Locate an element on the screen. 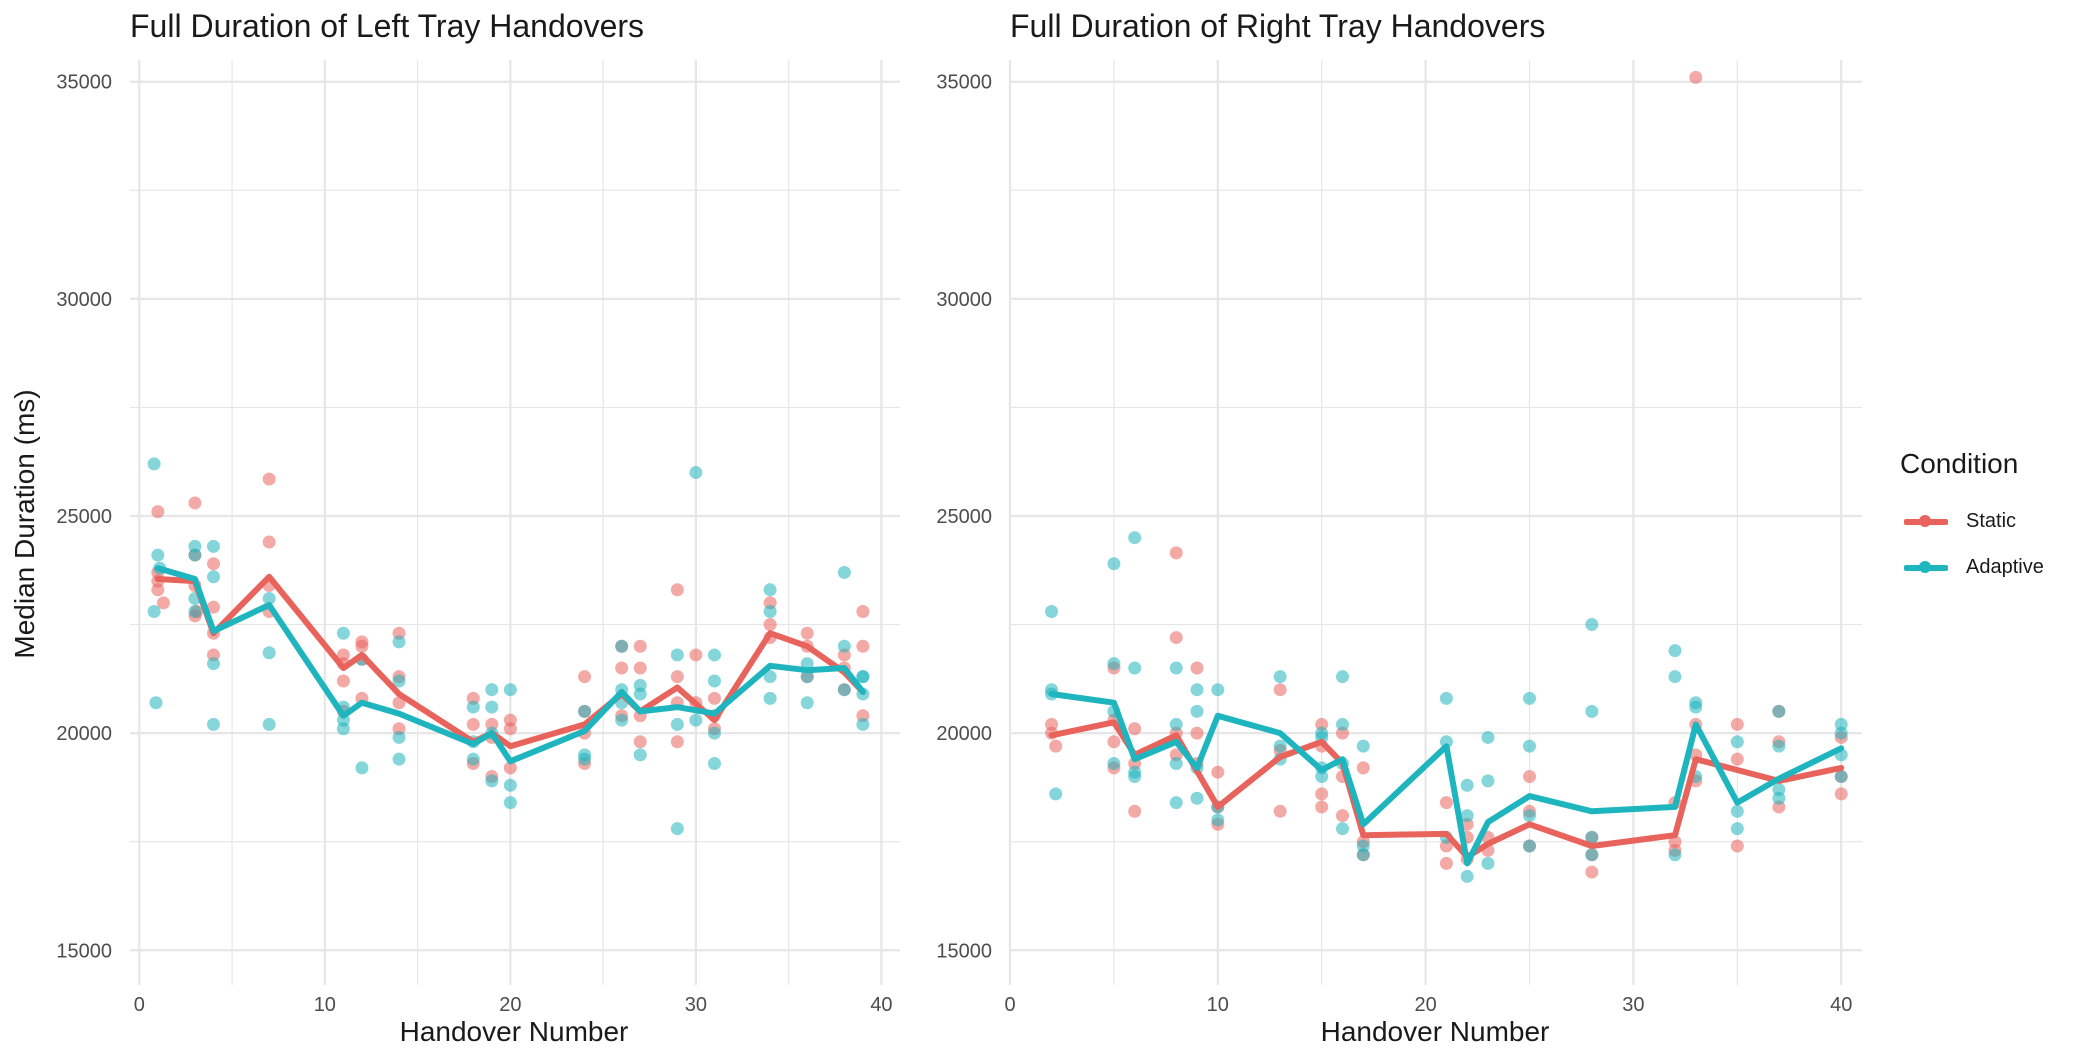  right-adaptive-line is located at coordinates (1446, 779).